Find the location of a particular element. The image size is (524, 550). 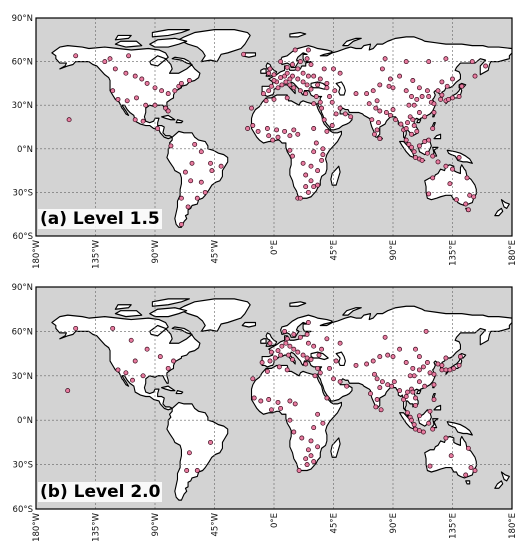

lat-tick-label: 60°N is located at coordinates (22, 332).